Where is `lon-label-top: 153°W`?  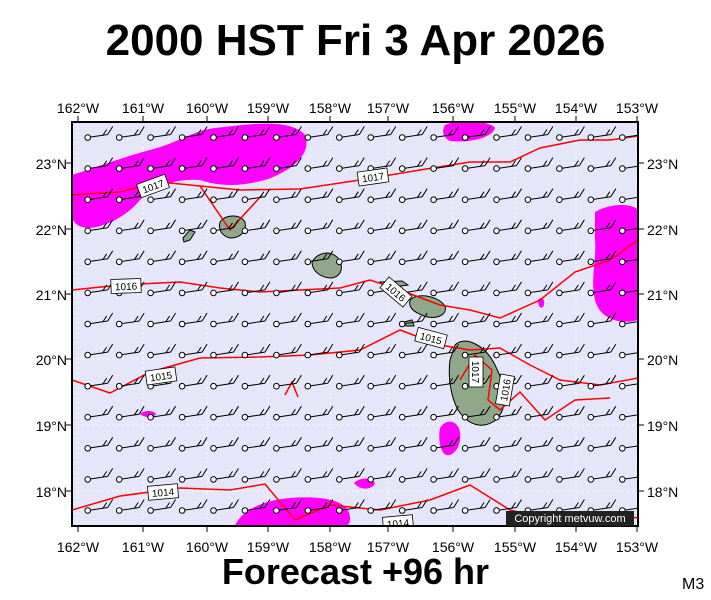
lon-label-top: 153°W is located at coordinates (637, 108).